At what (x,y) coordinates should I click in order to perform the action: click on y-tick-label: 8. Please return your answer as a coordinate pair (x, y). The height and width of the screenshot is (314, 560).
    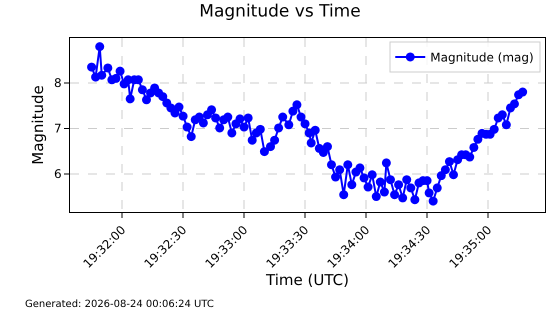
    Looking at the image, I should click on (58, 83).